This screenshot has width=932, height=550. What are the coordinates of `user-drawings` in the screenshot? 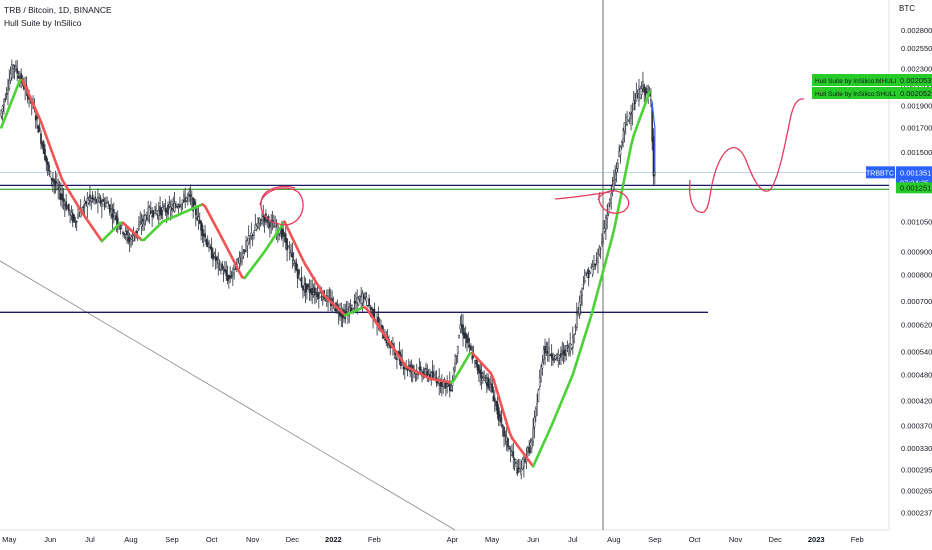 It's located at (532, 162).